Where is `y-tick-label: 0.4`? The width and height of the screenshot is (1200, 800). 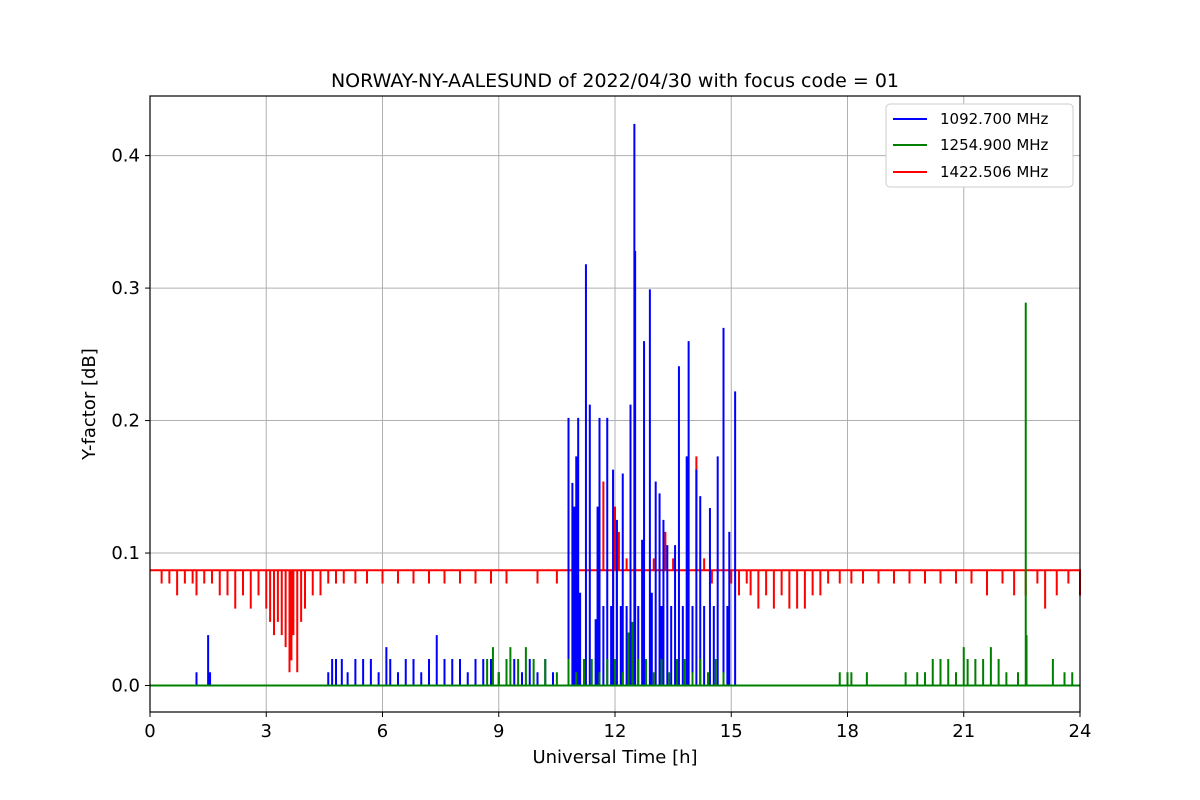 y-tick-label: 0.4 is located at coordinates (125, 156).